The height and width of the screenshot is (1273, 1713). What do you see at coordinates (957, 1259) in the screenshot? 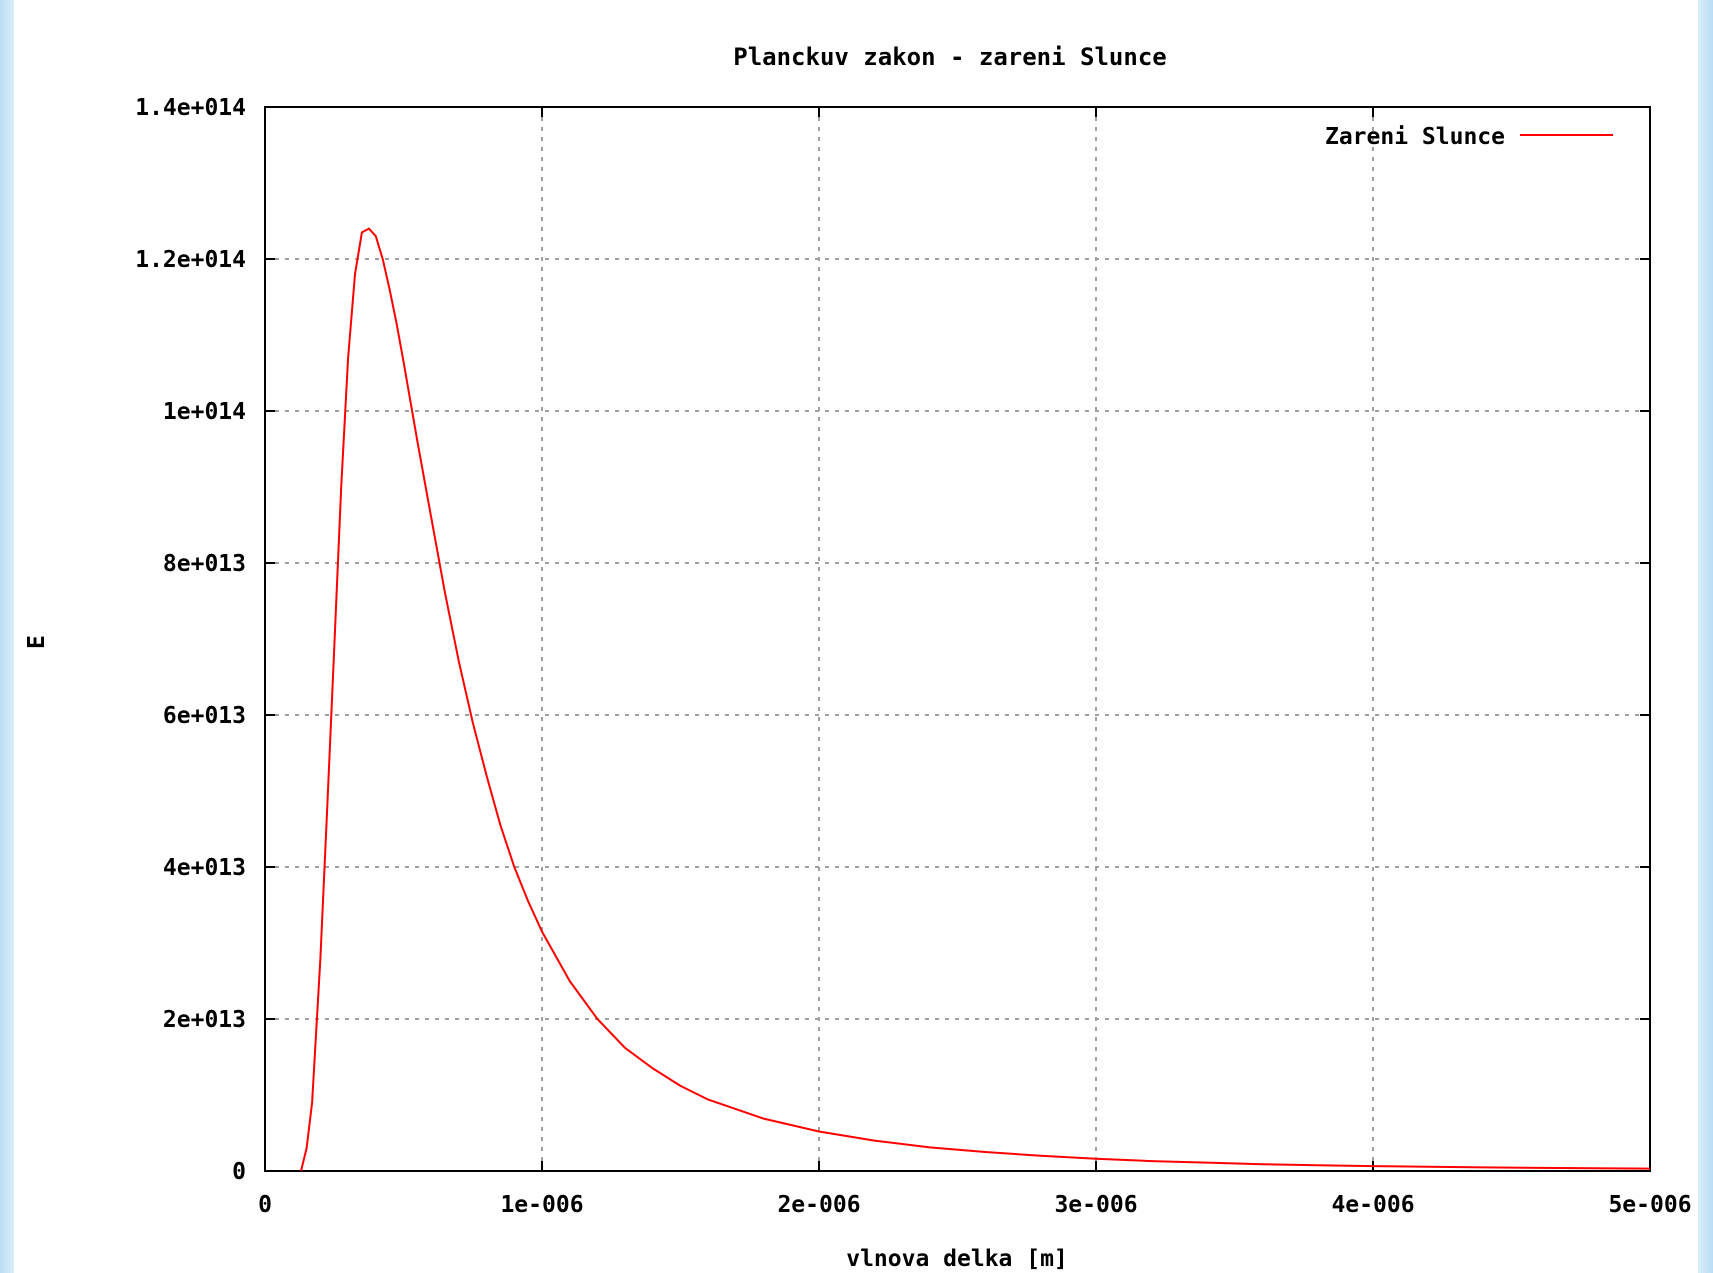
I see `x-axis-label: vlnova delka [m]` at bounding box center [957, 1259].